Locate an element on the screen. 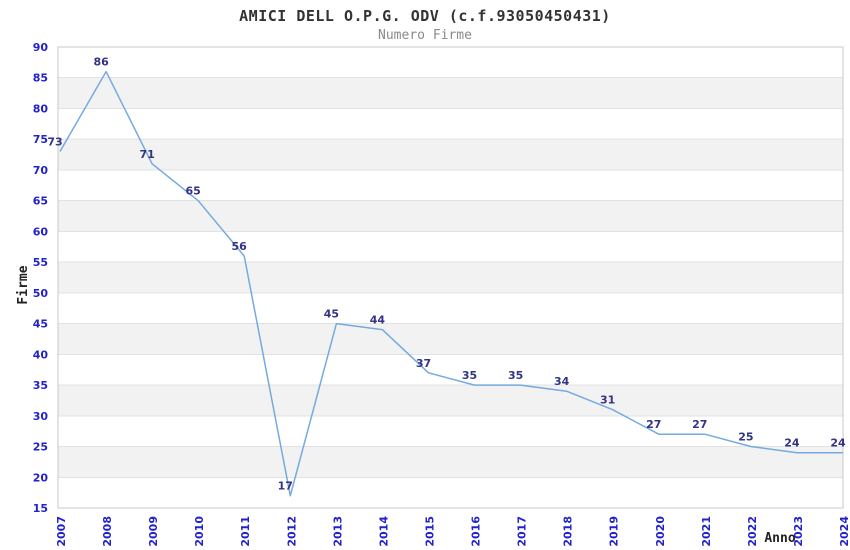 The width and height of the screenshot is (850, 550). x-axis-tick-label: 2023 is located at coordinates (798, 531).